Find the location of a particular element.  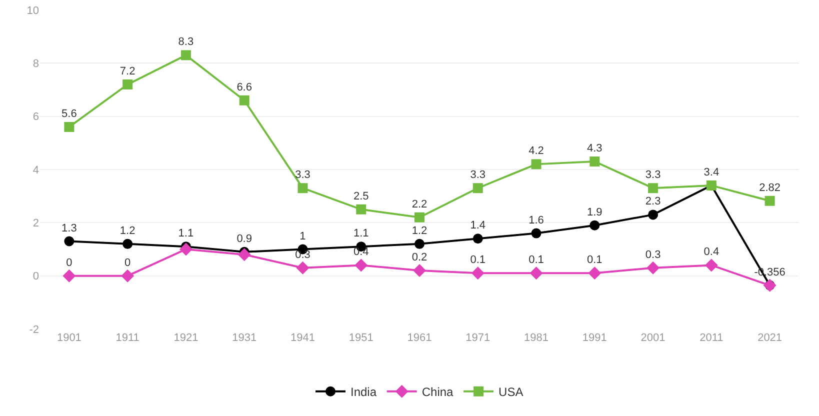

data-label: 2.3 is located at coordinates (653, 202).